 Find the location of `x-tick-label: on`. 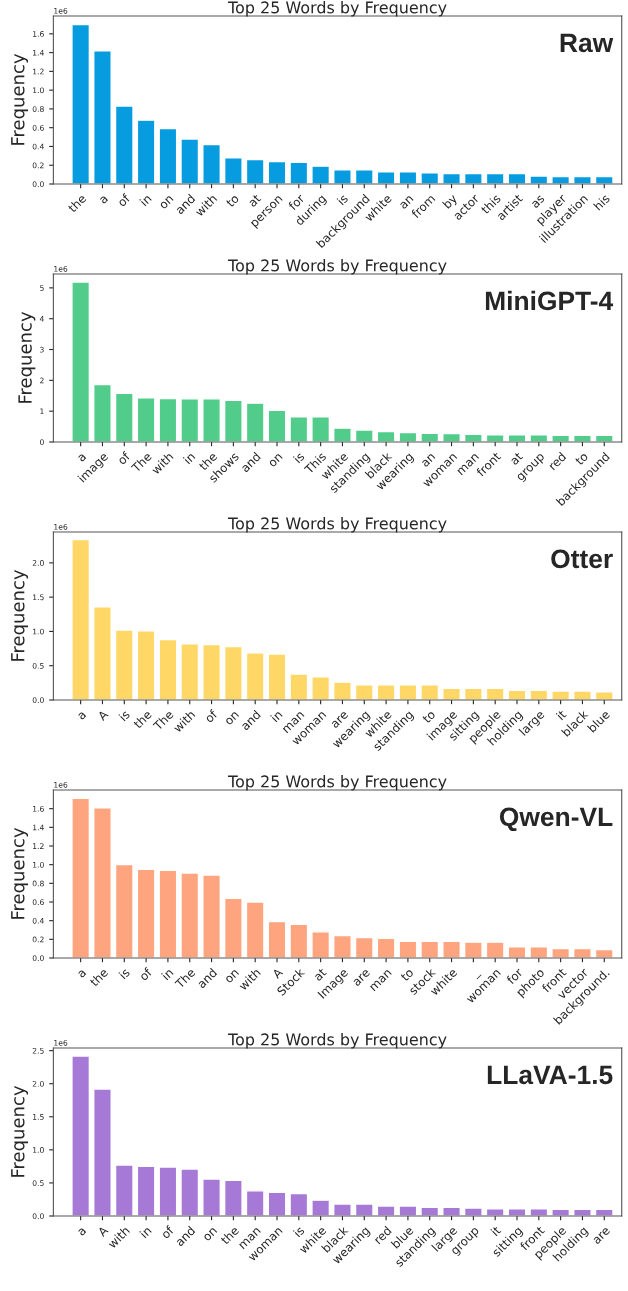

x-tick-label: on is located at coordinates (210, 1234).